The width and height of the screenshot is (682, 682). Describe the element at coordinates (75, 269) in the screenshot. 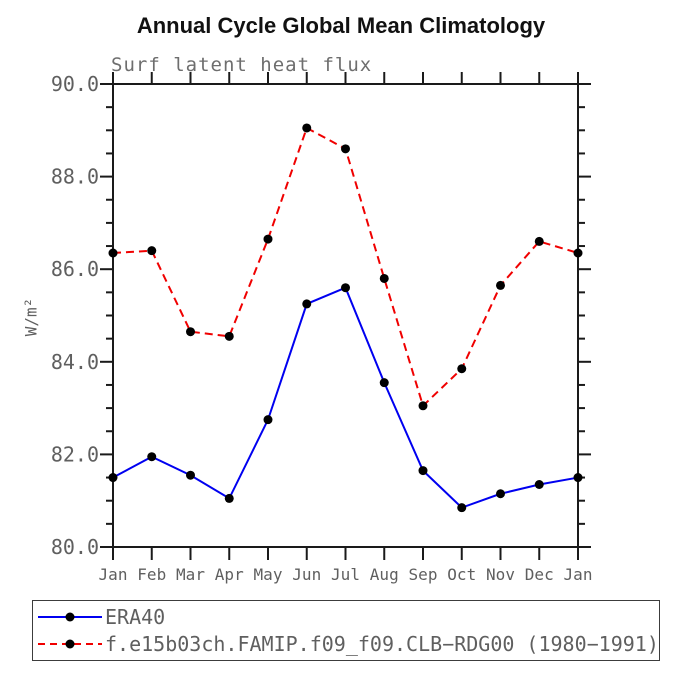

I see `y-tick-label: 86.0` at that location.